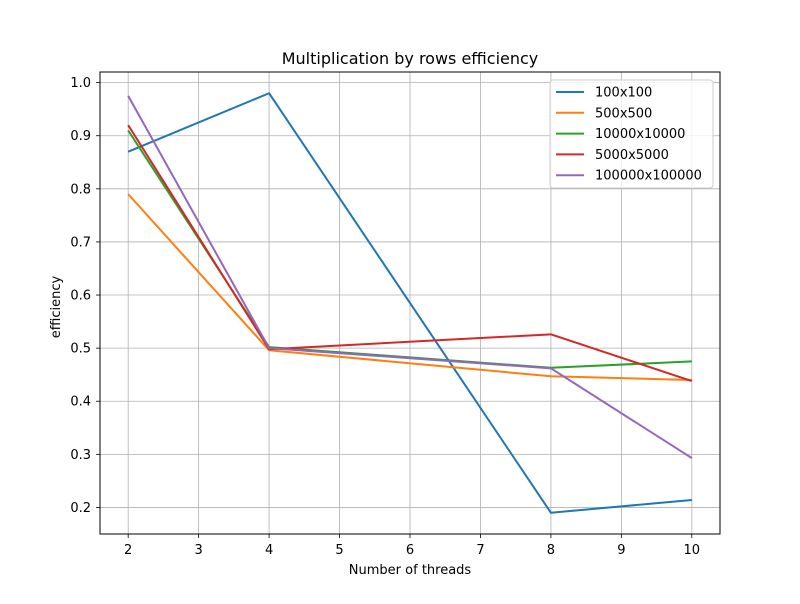 The width and height of the screenshot is (800, 604). I want to click on x-tick-label: 4, so click(269, 550).